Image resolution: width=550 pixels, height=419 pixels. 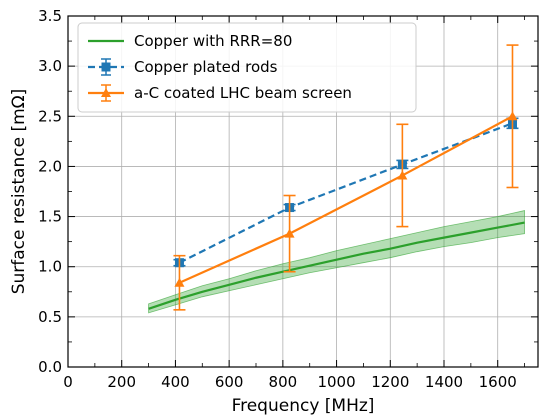 What do you see at coordinates (50, 116) in the screenshot?
I see `y-tick-label: 2.5` at bounding box center [50, 116].